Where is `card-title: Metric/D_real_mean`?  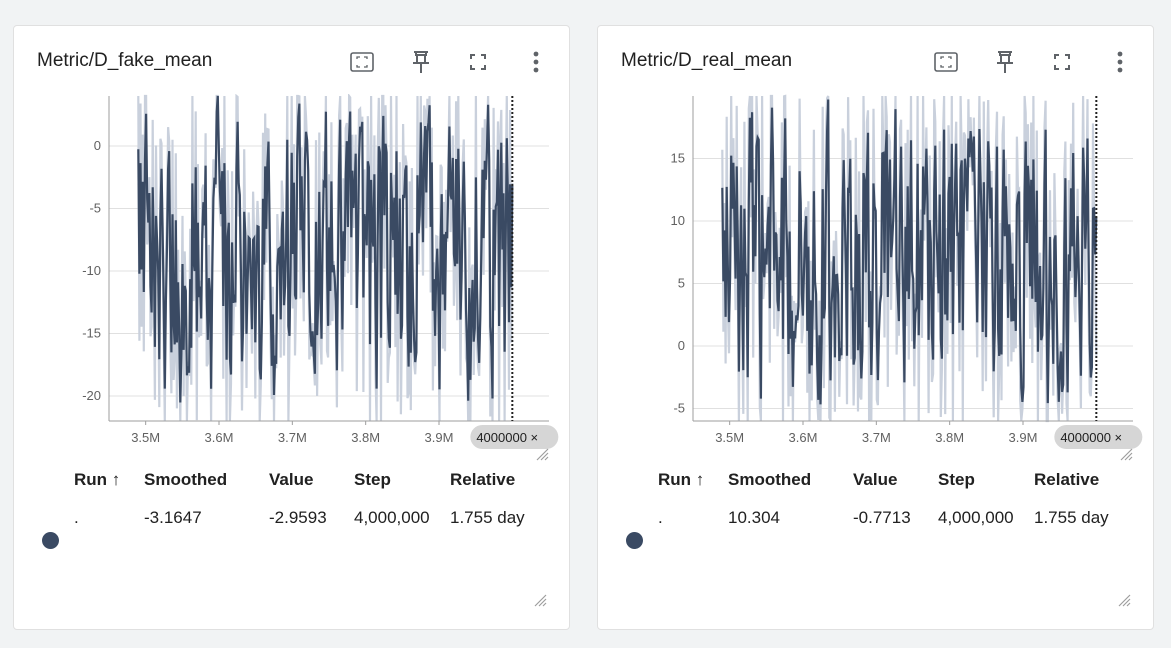 card-title: Metric/D_real_mean is located at coordinates (707, 60).